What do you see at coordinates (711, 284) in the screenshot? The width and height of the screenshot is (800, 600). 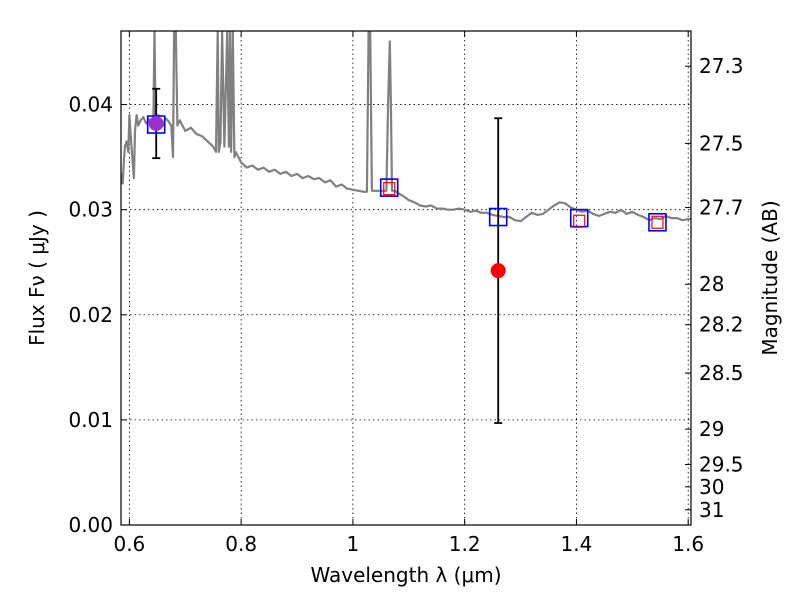 I see `mag-tick-label: 28` at bounding box center [711, 284].